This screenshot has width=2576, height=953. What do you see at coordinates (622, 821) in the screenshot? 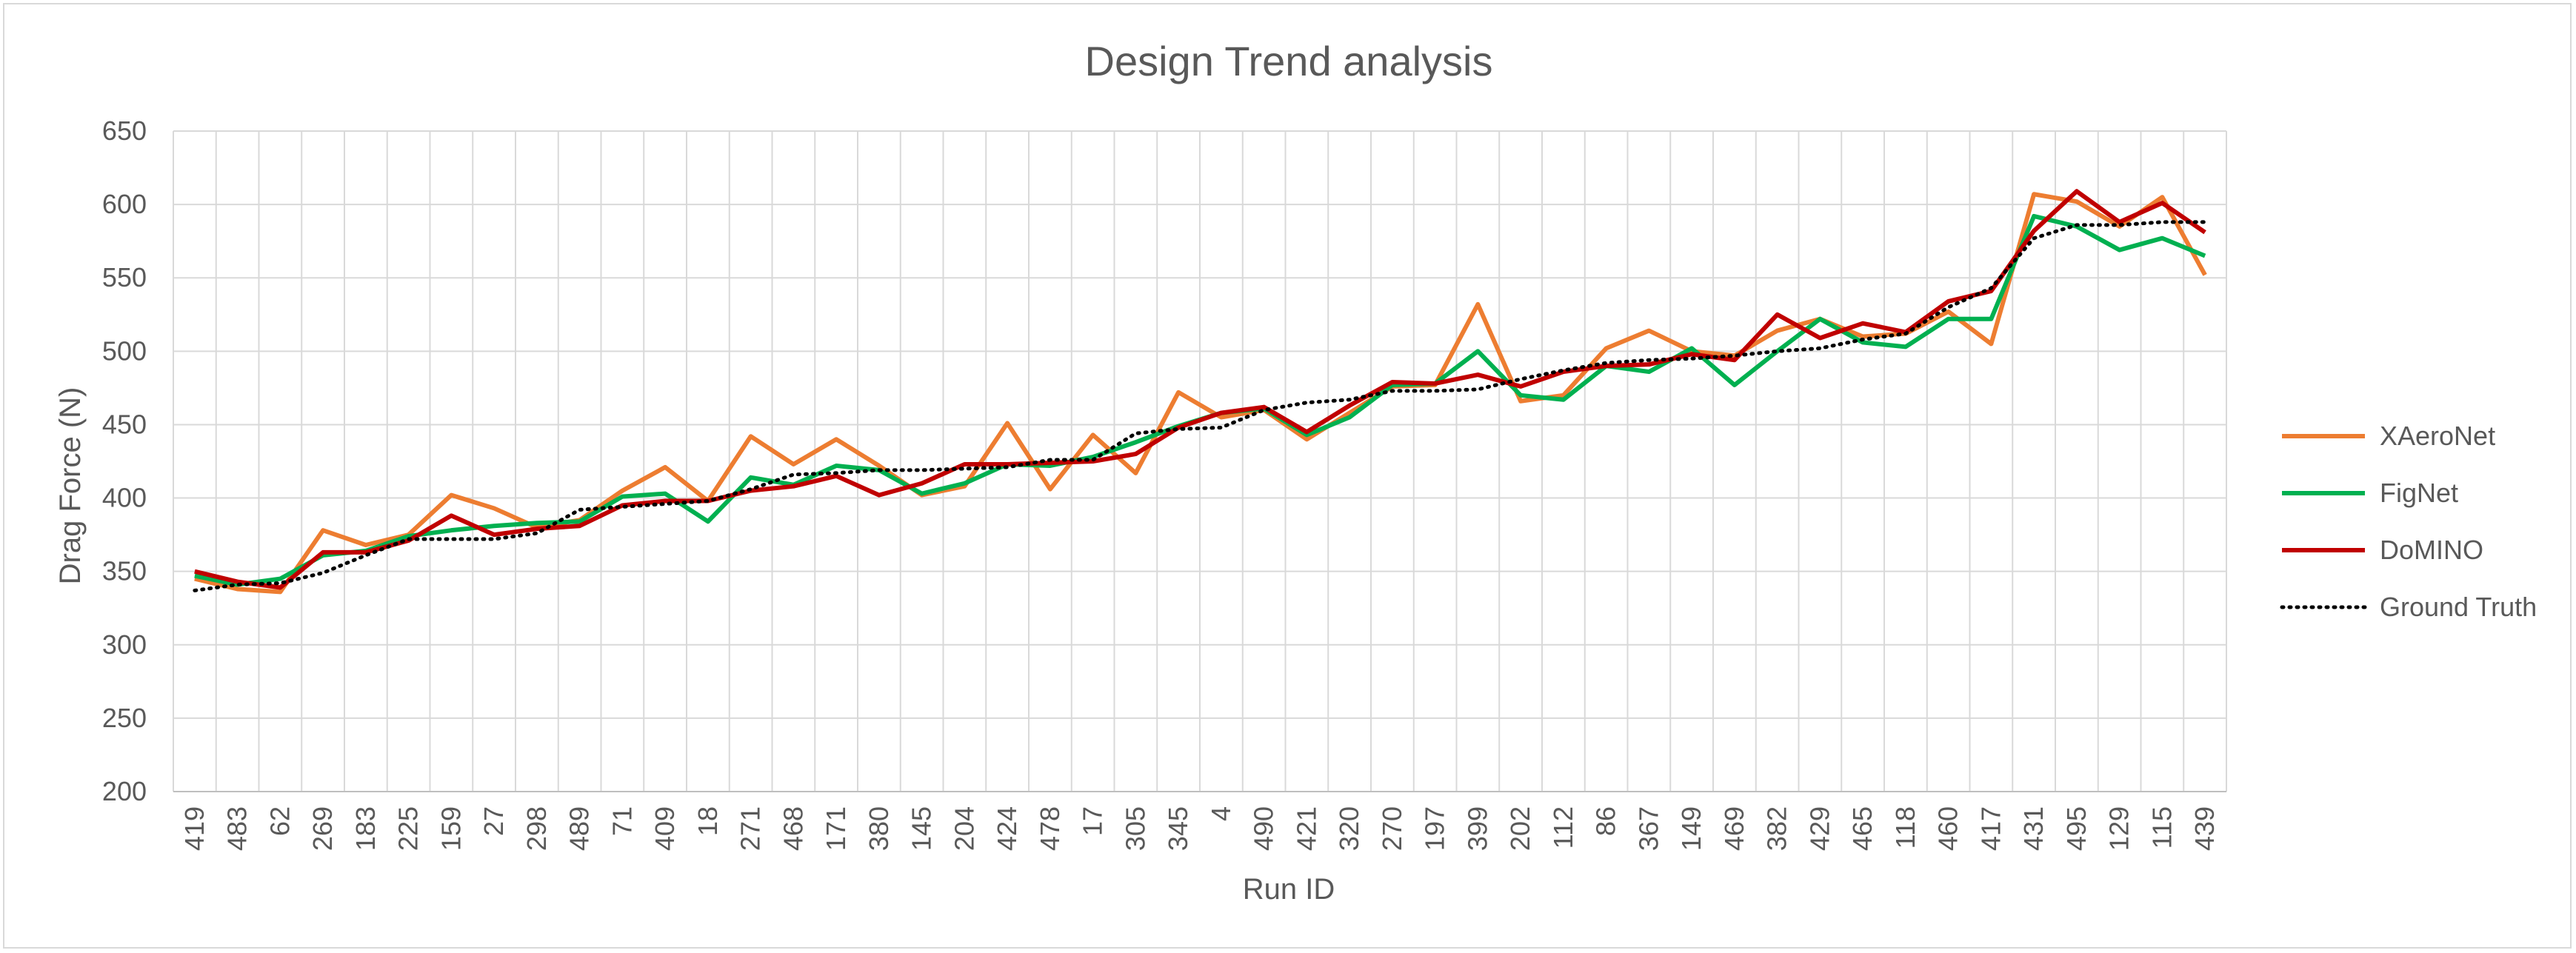
I see `x-tick-label: 71` at bounding box center [622, 821].